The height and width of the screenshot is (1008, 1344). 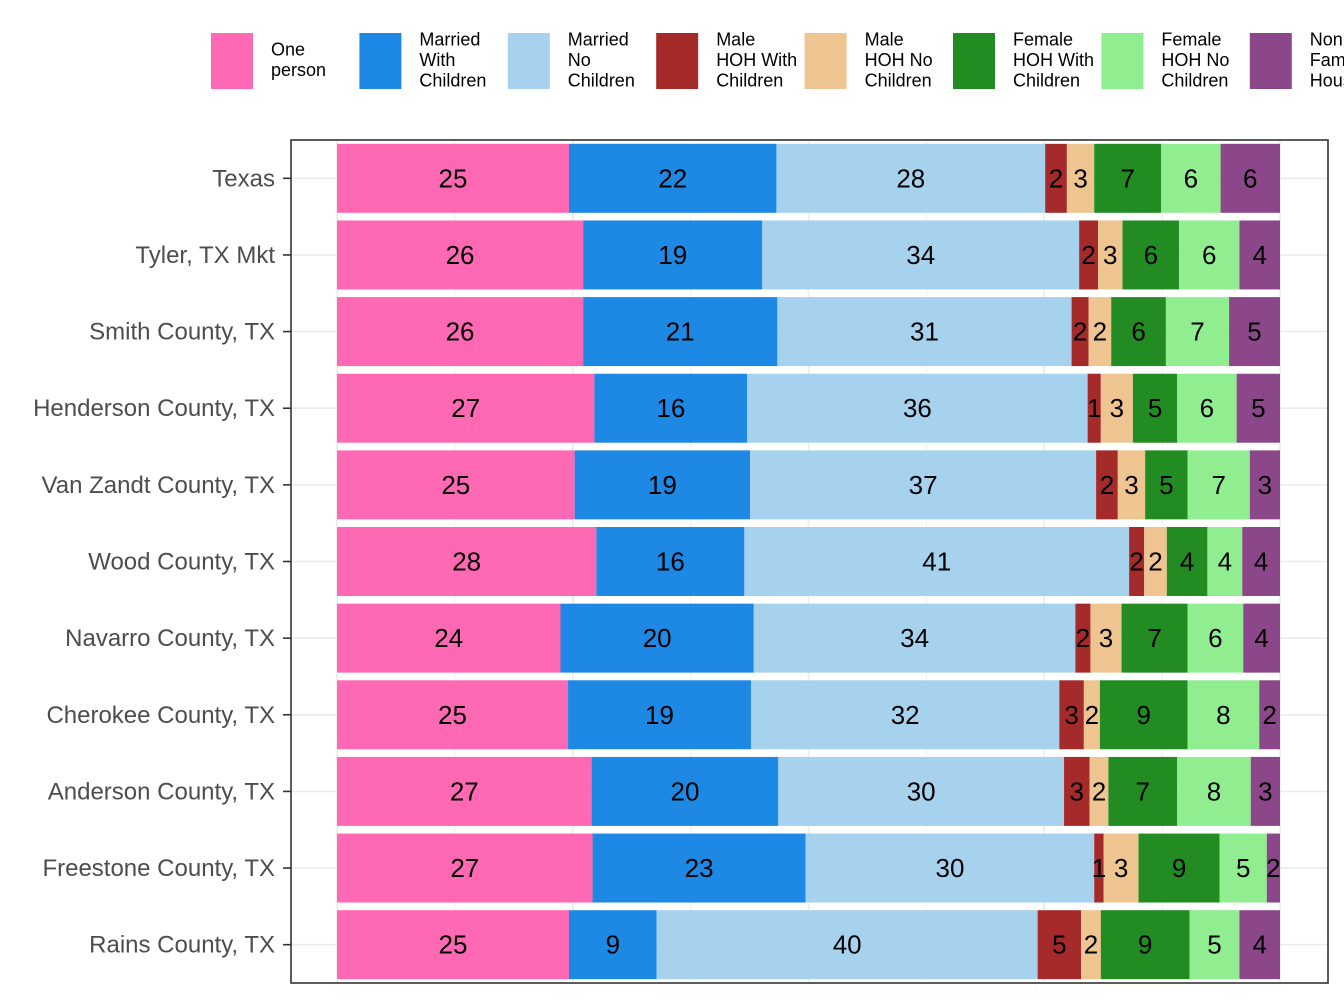 What do you see at coordinates (1250, 178) in the screenshot?
I see `bar-texas-non-family-households` at bounding box center [1250, 178].